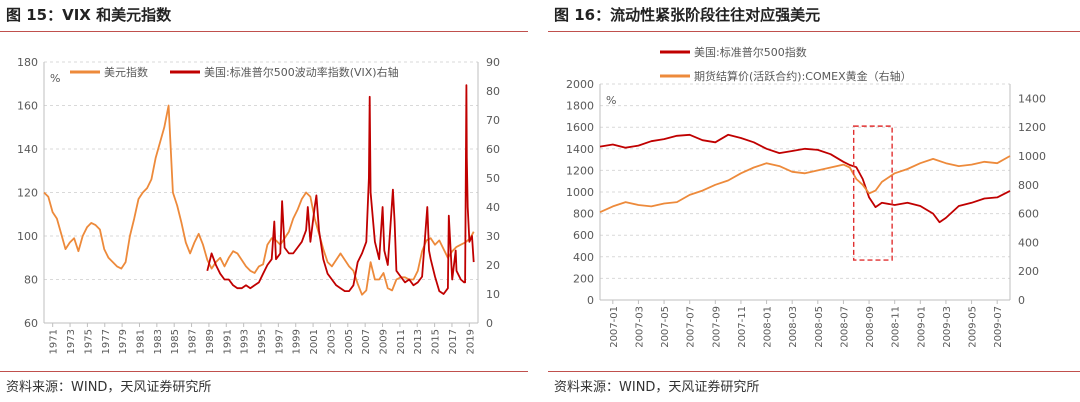 The height and width of the screenshot is (402, 1080). Describe the element at coordinates (27, 62) in the screenshot. I see `y-left-tick-label: 180` at that location.